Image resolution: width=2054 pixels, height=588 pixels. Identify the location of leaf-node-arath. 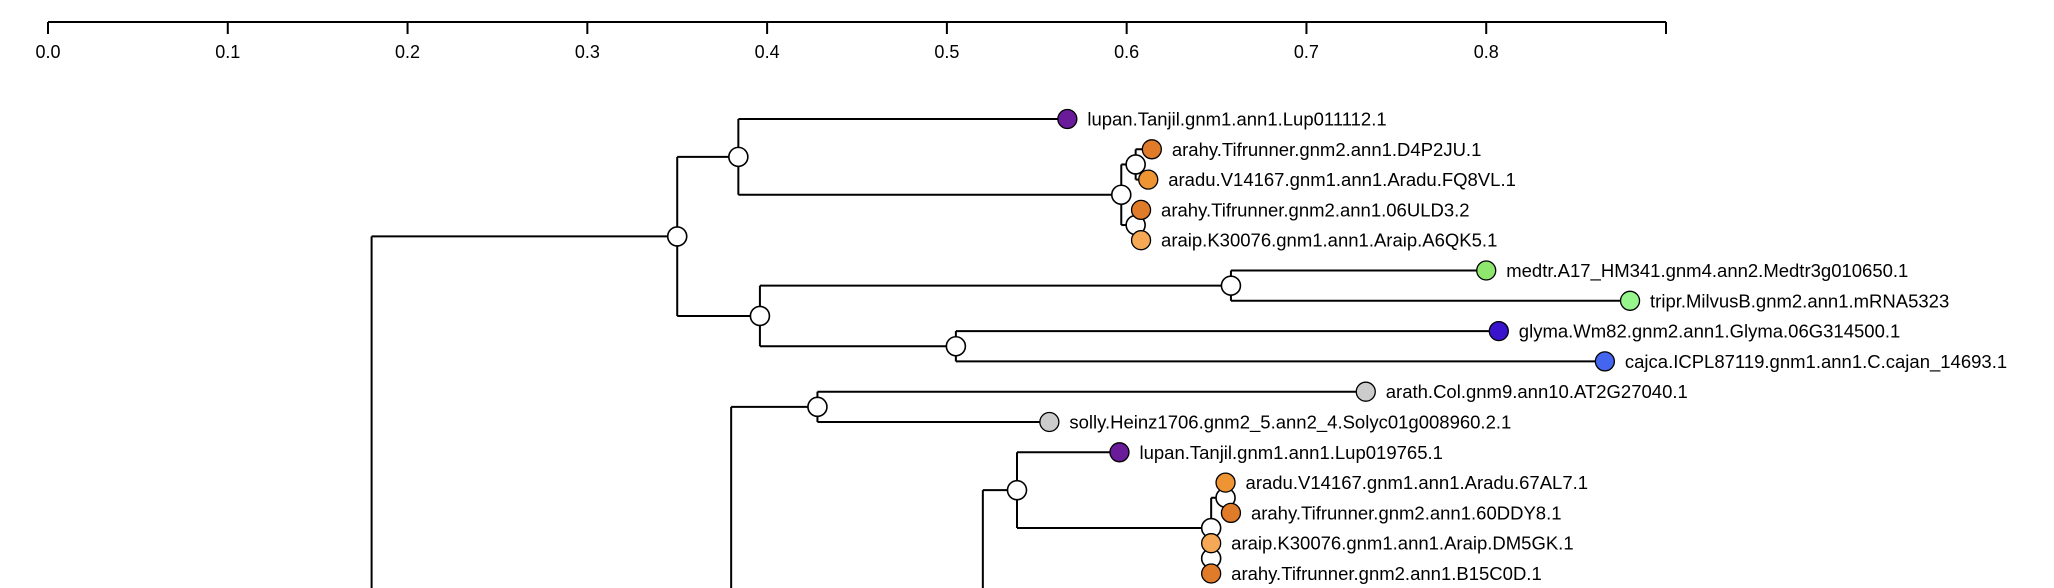
(1365, 391).